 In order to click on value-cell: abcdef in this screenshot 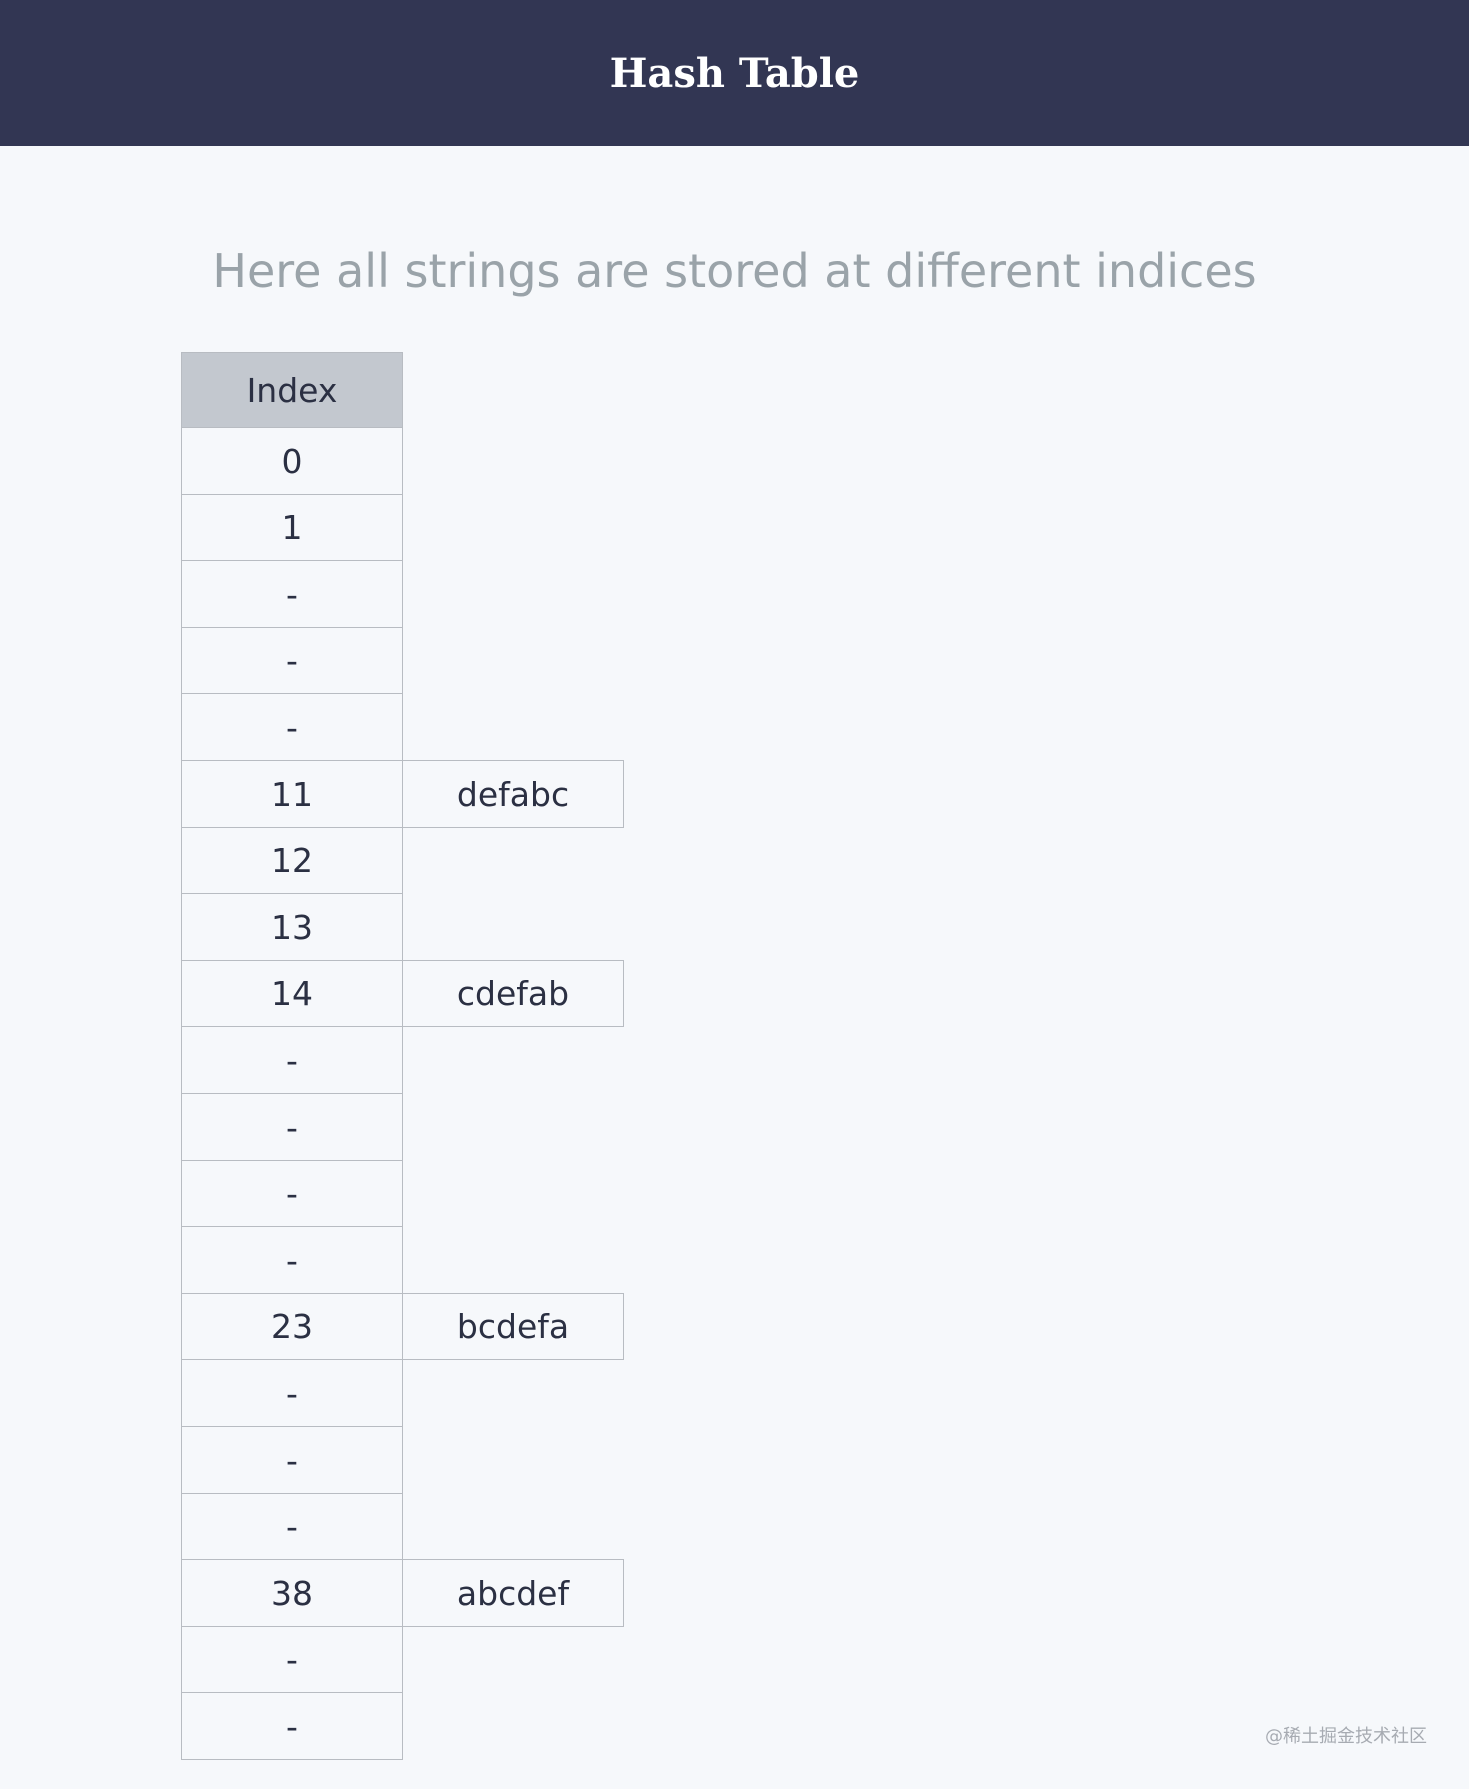, I will do `click(513, 1593)`.